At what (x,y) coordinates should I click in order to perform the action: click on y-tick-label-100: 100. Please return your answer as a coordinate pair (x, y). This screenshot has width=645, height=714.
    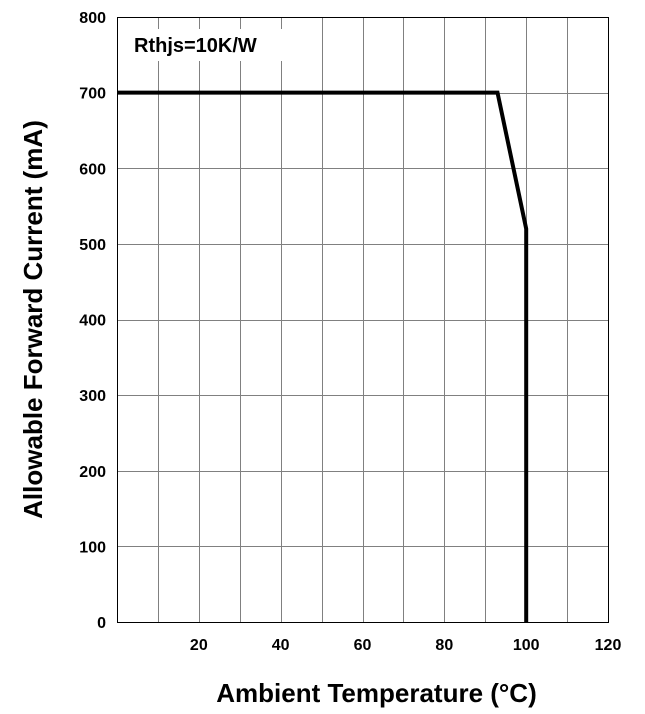
    Looking at the image, I should click on (92, 547).